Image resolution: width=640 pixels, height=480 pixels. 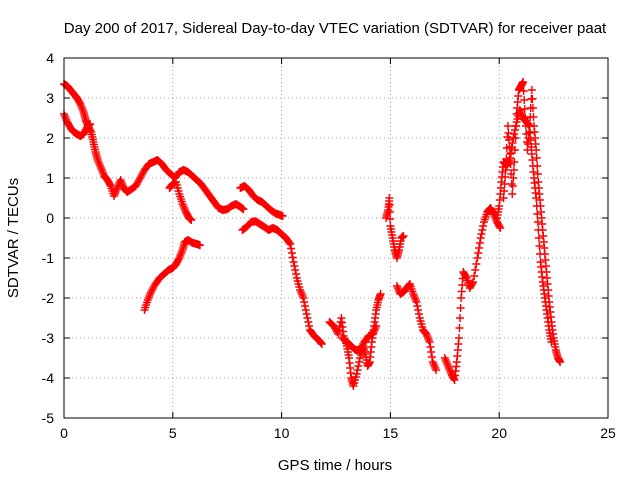 I want to click on x-tick-label: 25, so click(x=608, y=433).